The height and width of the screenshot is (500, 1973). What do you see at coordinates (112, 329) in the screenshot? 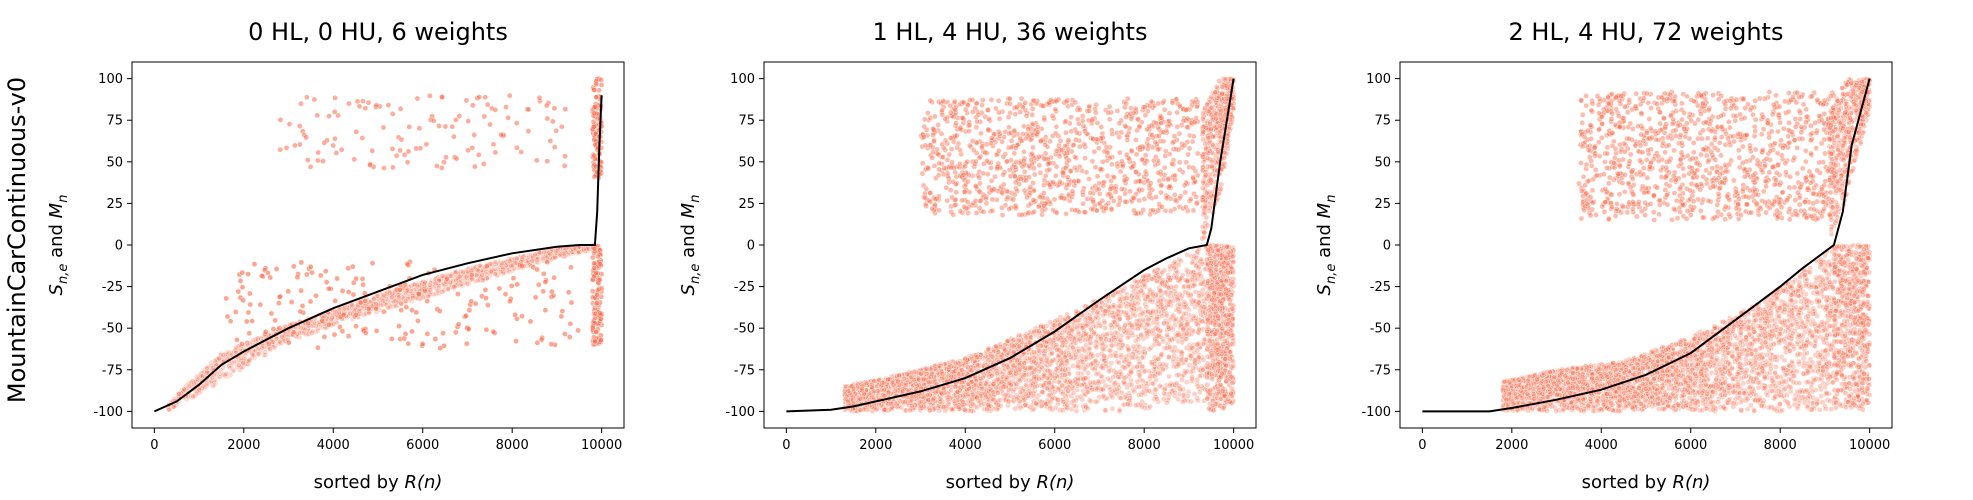
I see `y-tick-label: -50` at bounding box center [112, 329].